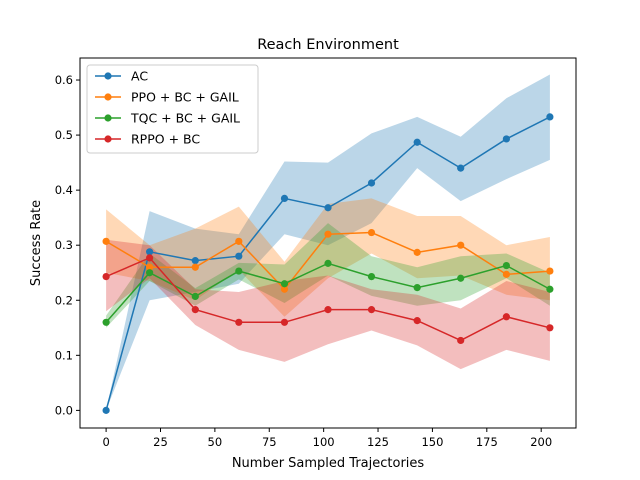  Describe the element at coordinates (324, 442) in the screenshot. I see `x-tick-label: 100` at that location.